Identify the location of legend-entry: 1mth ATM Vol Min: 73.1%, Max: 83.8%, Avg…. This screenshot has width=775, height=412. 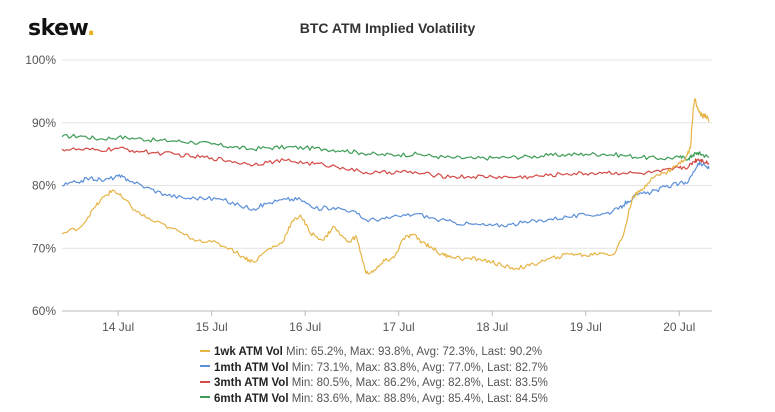
(374, 369).